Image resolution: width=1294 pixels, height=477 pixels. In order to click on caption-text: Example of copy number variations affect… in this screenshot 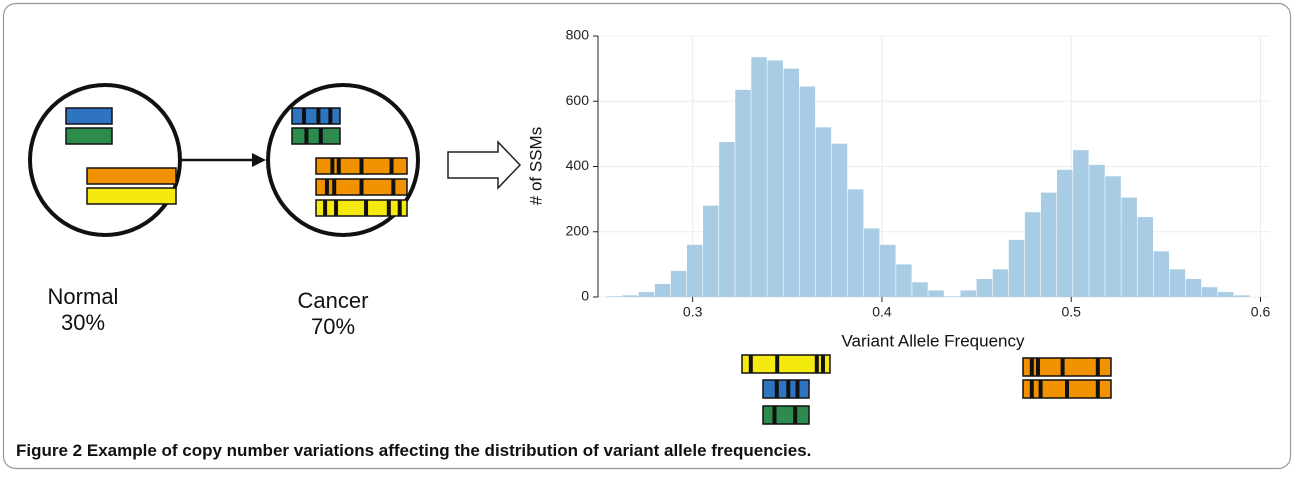, I will do `click(449, 450)`.